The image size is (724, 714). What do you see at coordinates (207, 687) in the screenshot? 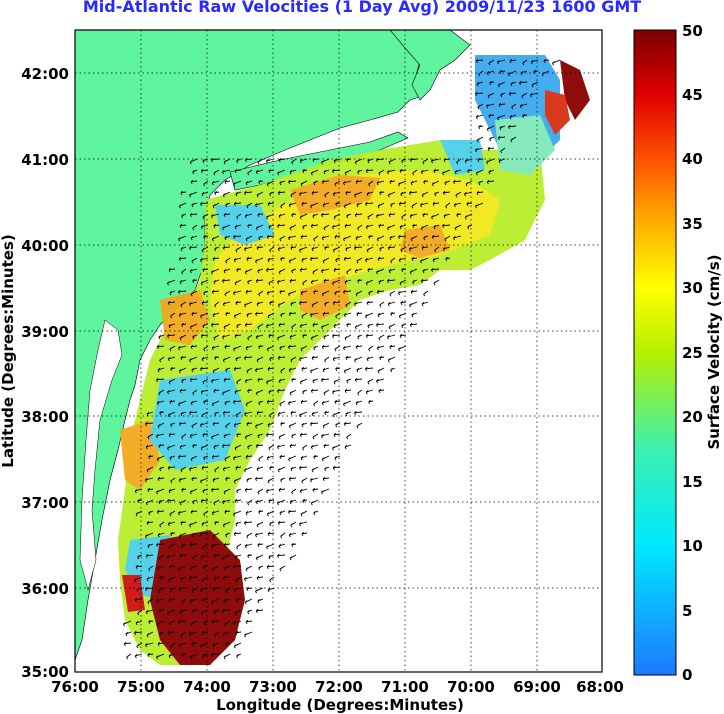
I see `x-tick-label: 74:00` at bounding box center [207, 687].